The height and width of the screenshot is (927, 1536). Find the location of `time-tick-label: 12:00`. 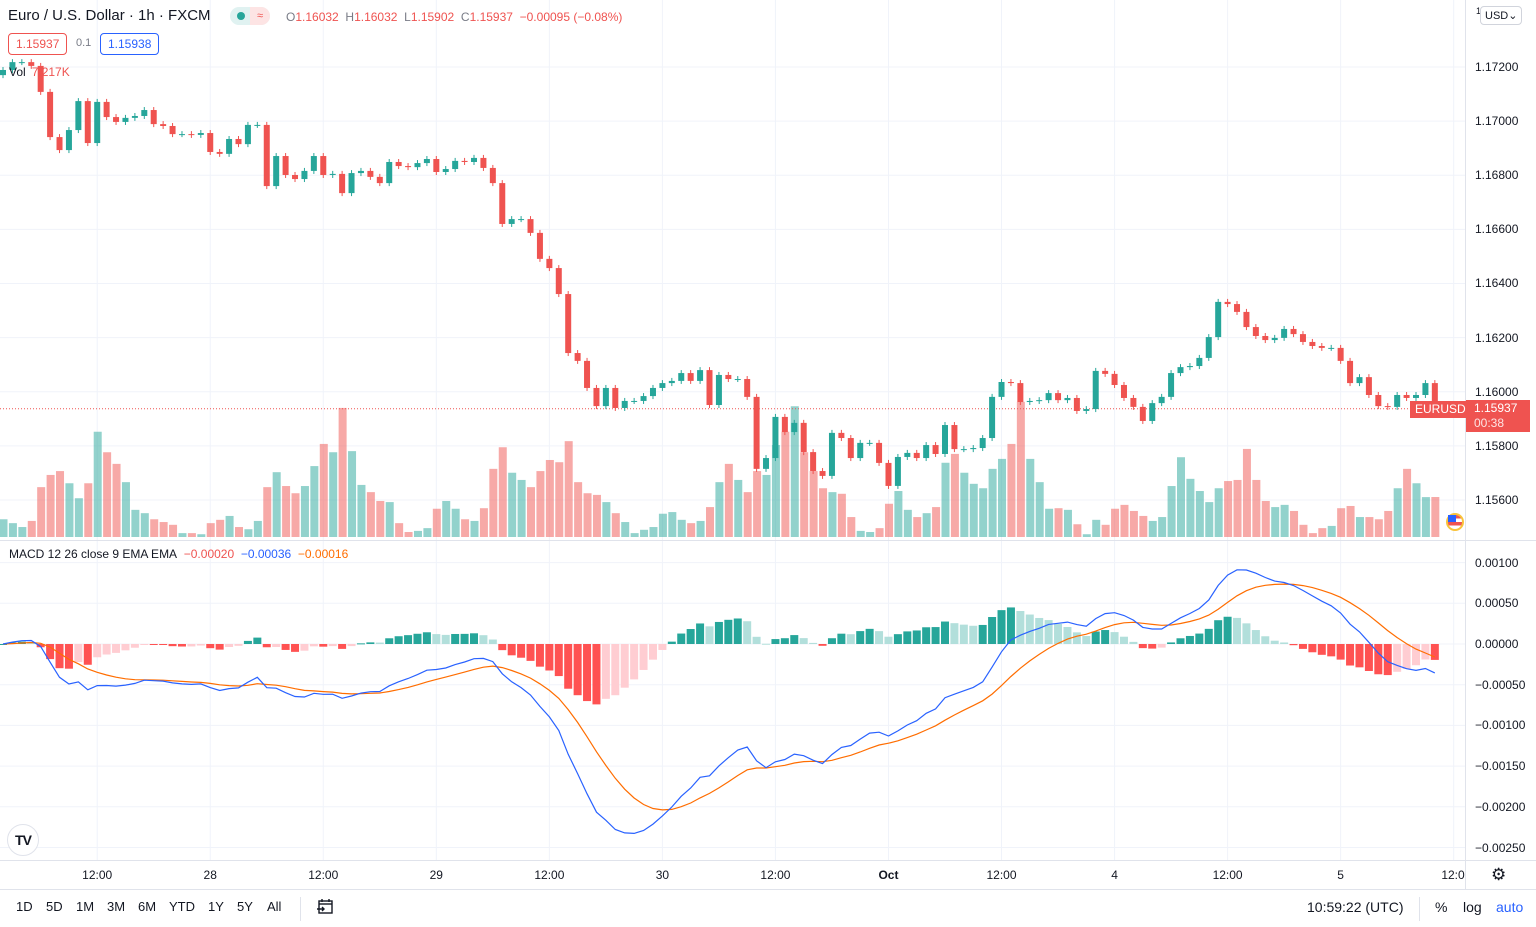

time-tick-label: 12:00 is located at coordinates (323, 875).